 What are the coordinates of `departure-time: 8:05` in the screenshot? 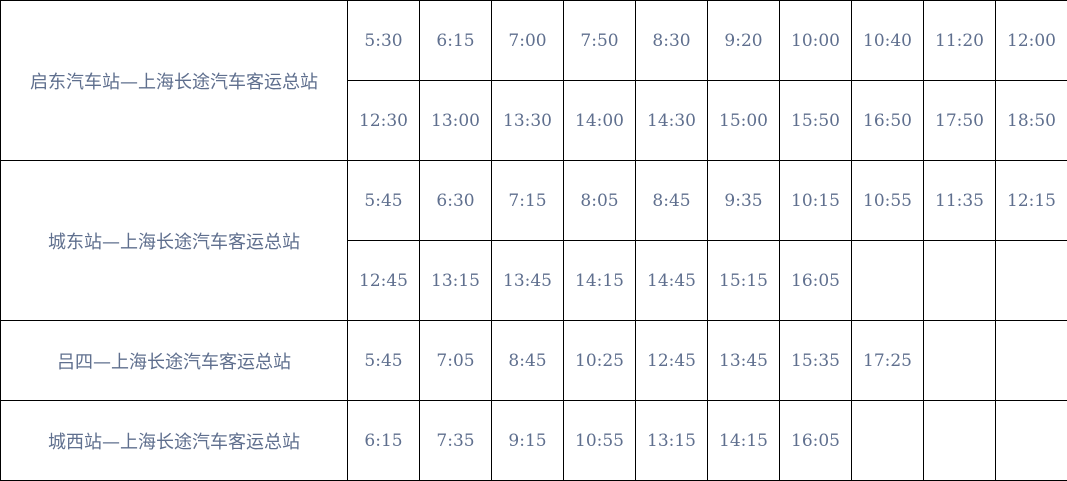 It's located at (599, 200).